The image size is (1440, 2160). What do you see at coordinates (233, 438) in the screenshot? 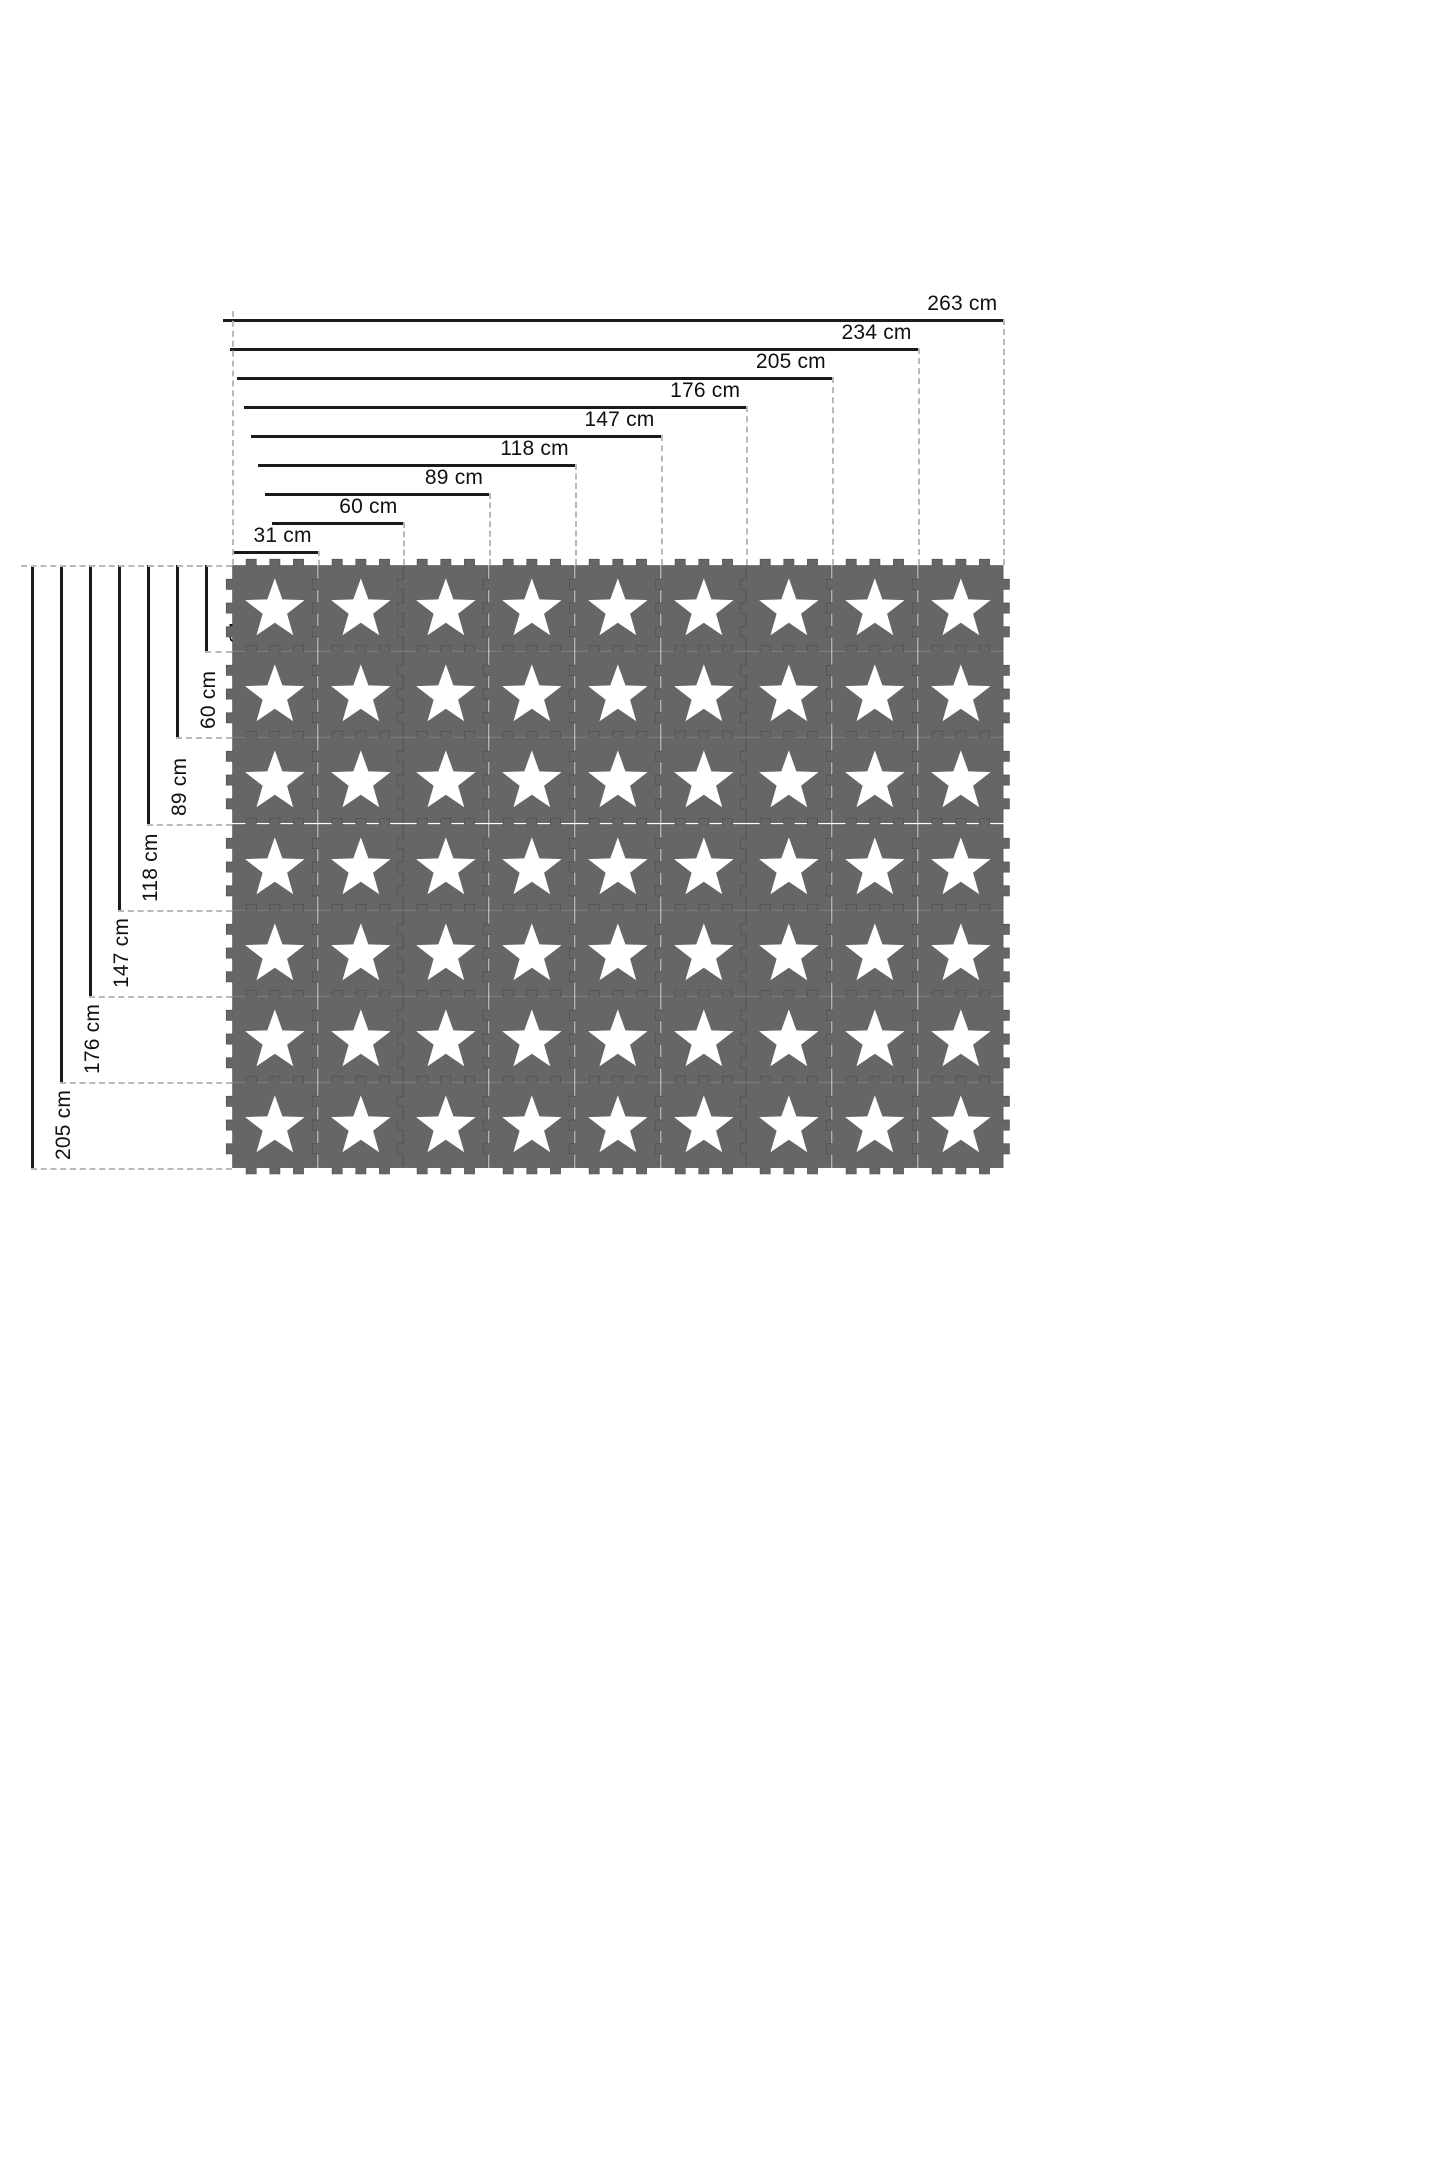
I see `mat-left-extension-line` at bounding box center [233, 438].